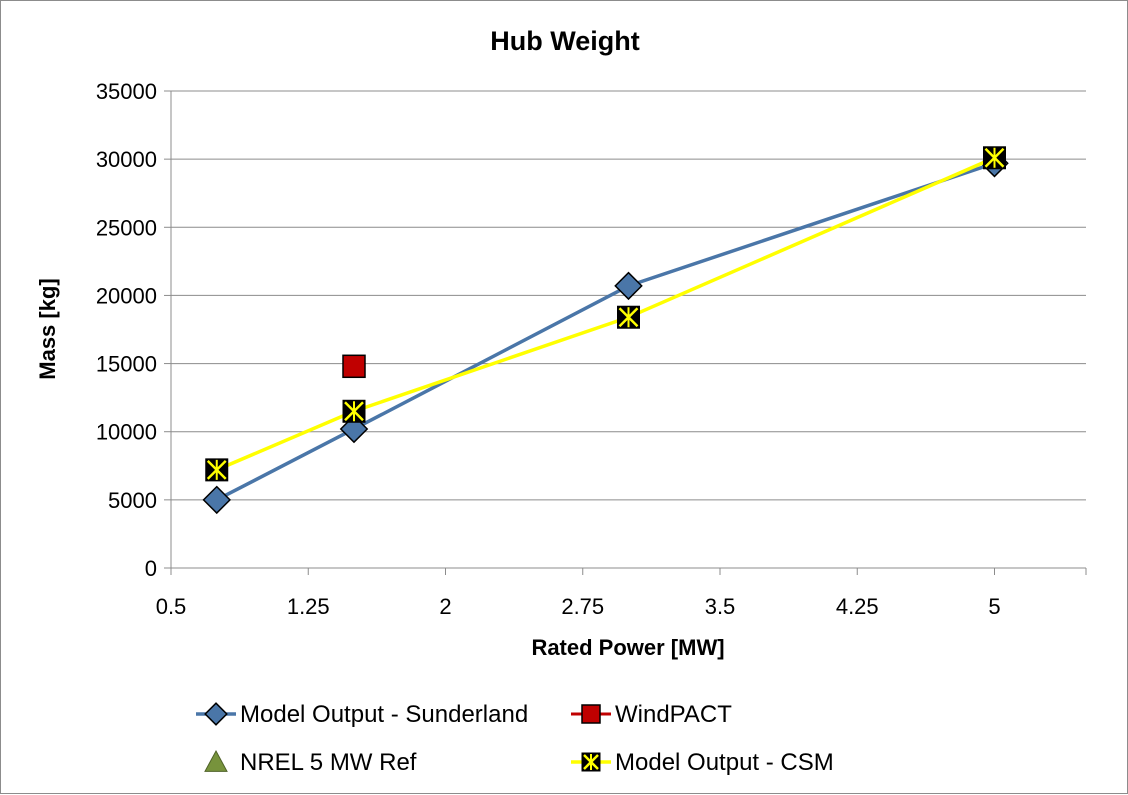  Describe the element at coordinates (126, 227) in the screenshot. I see `y-tick-label: 25000` at that location.